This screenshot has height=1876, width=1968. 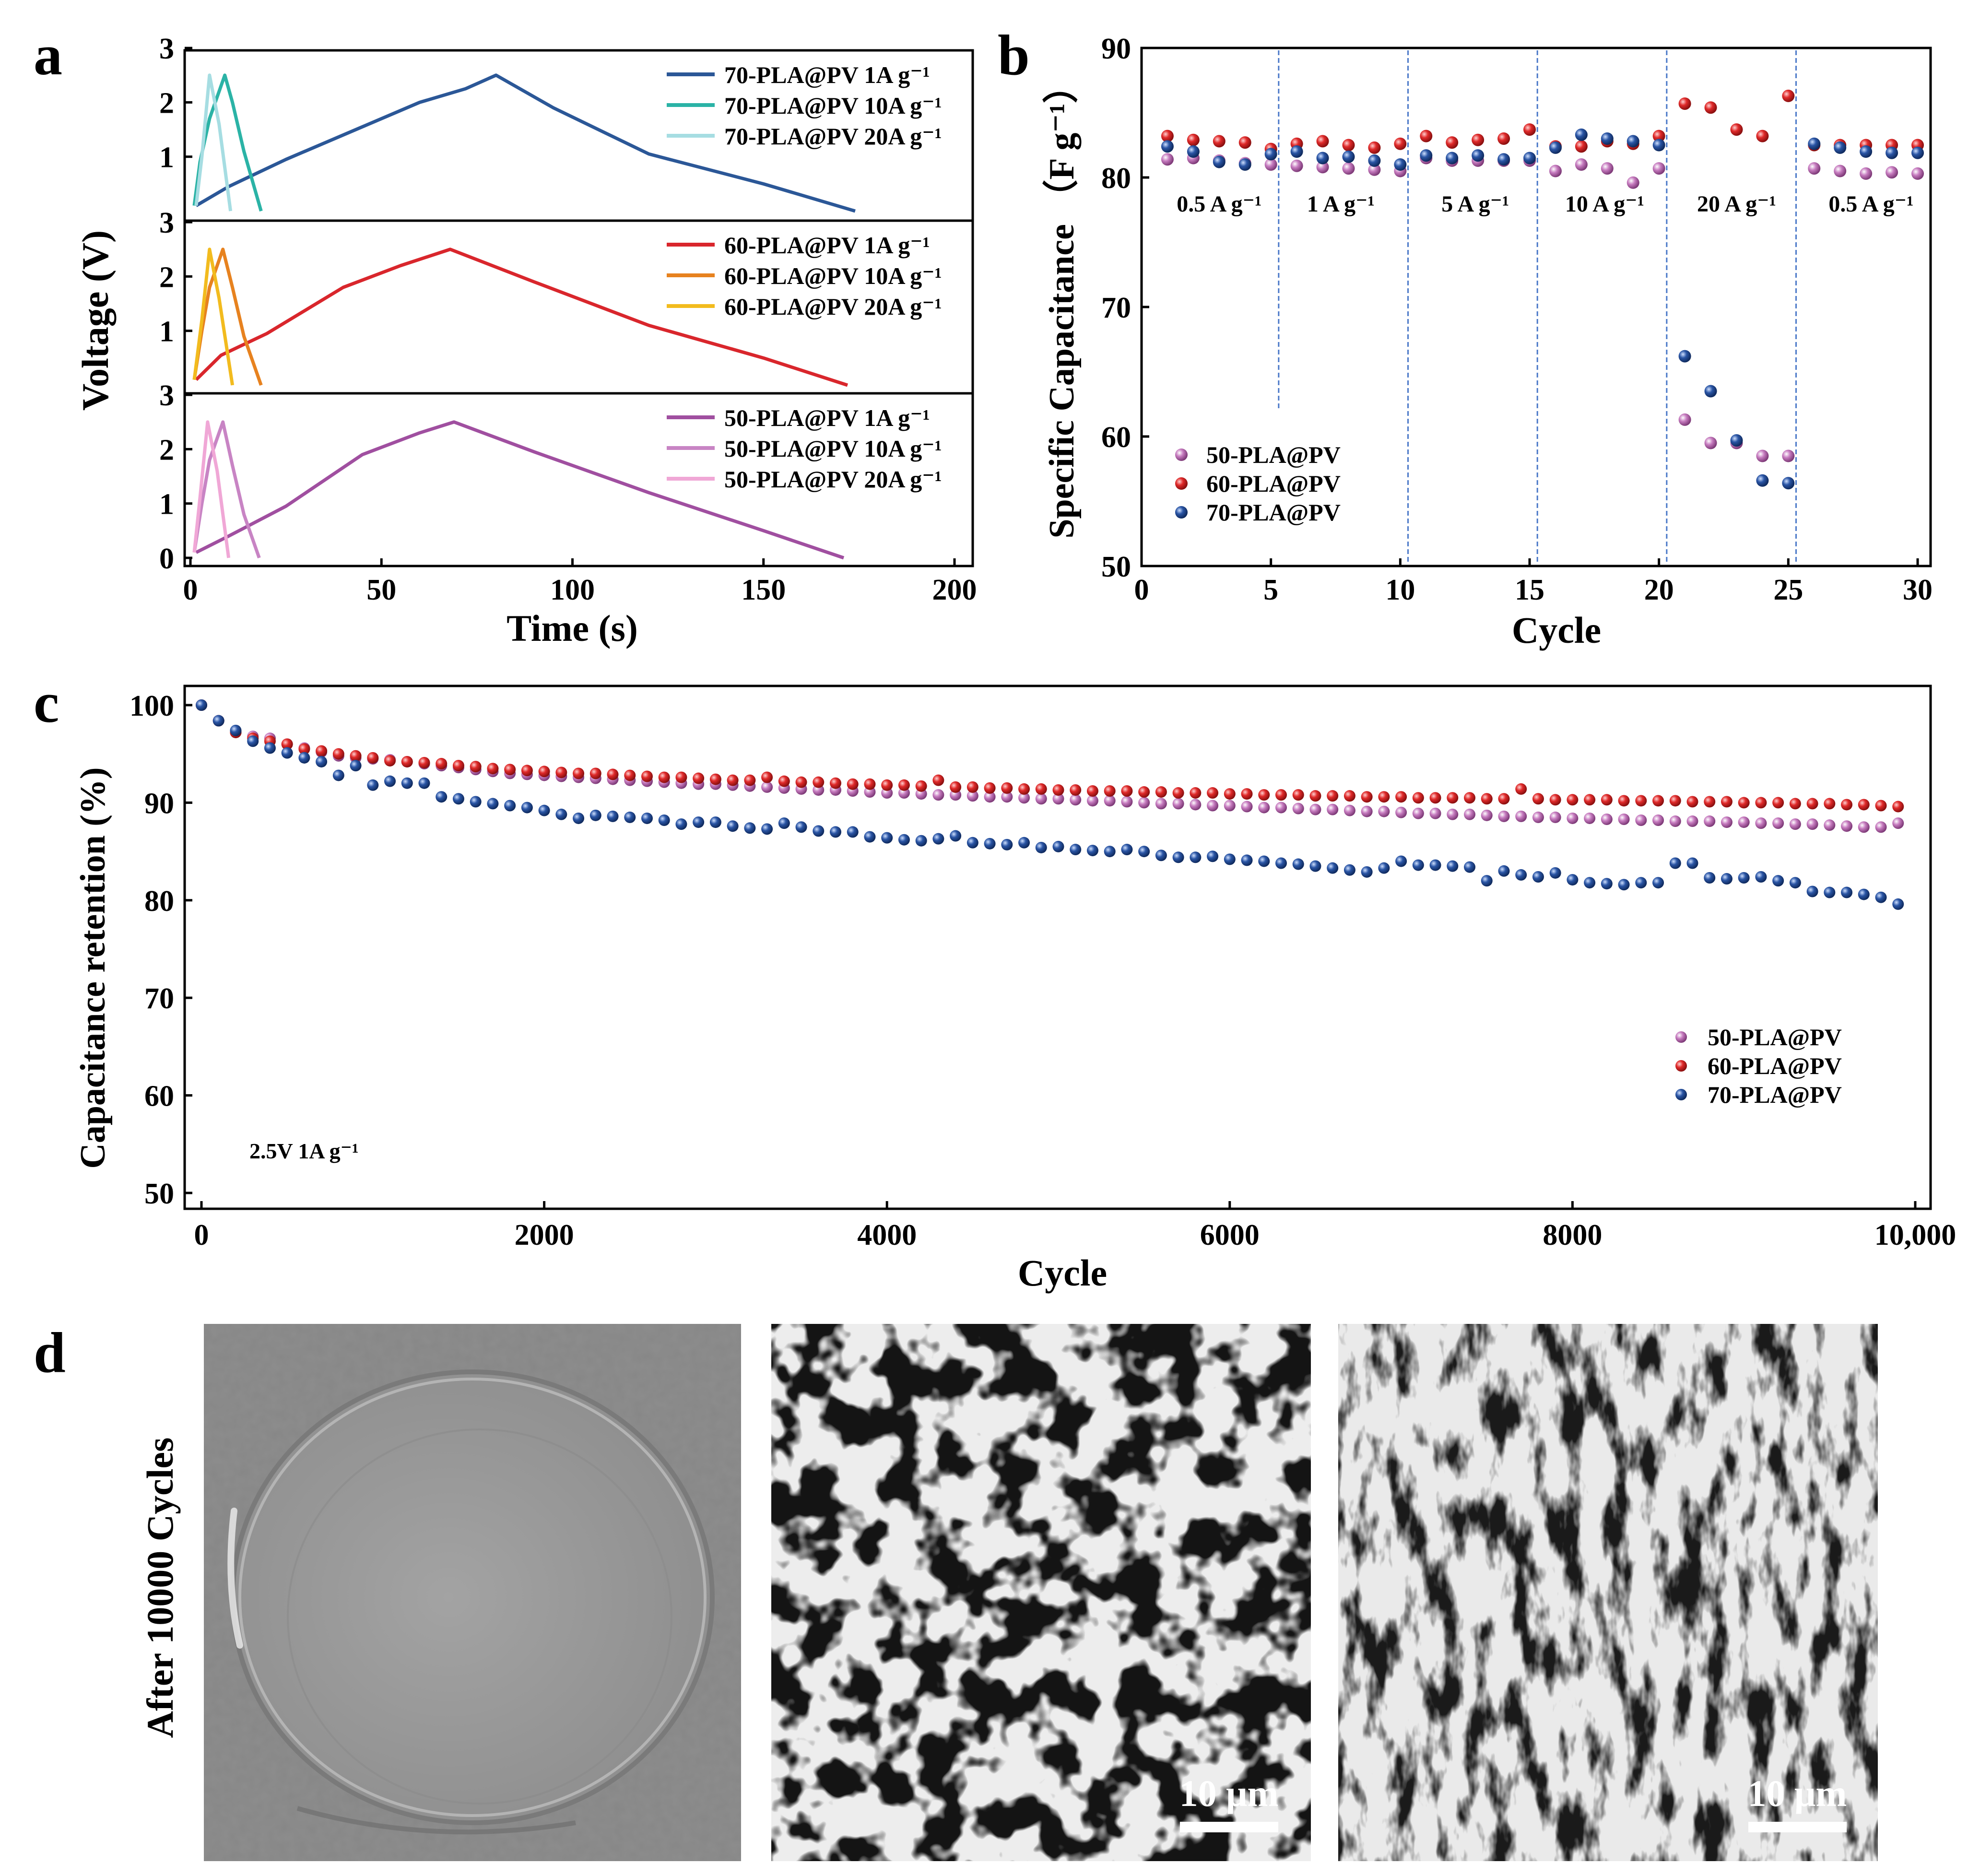 I want to click on panel-b-rate-label: 10 A g⁻¹, so click(x=1605, y=204).